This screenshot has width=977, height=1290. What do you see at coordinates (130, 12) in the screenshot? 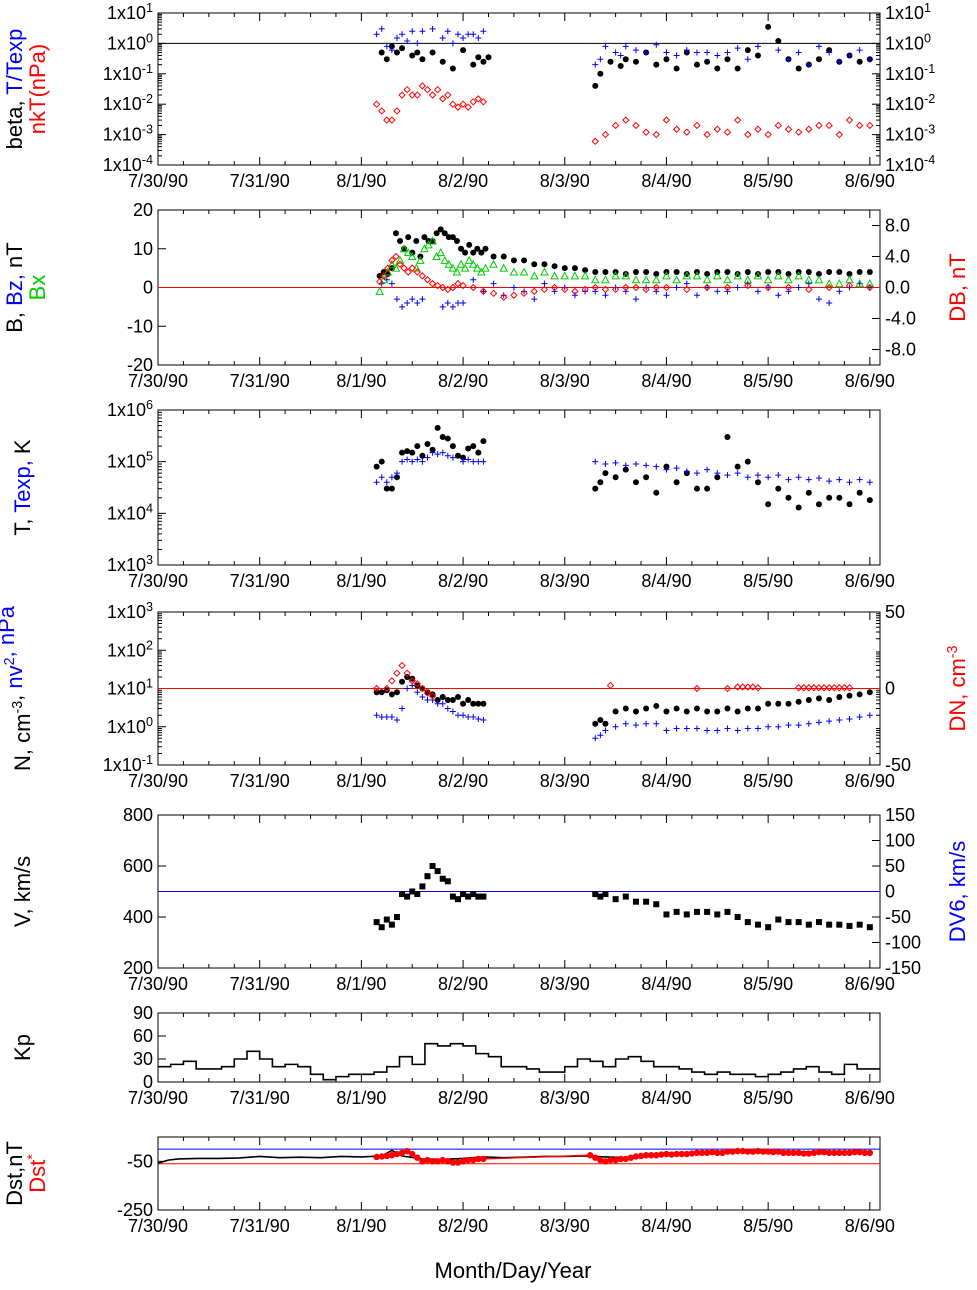
I see `y-tick-label: 1x10¹` at bounding box center [130, 12].